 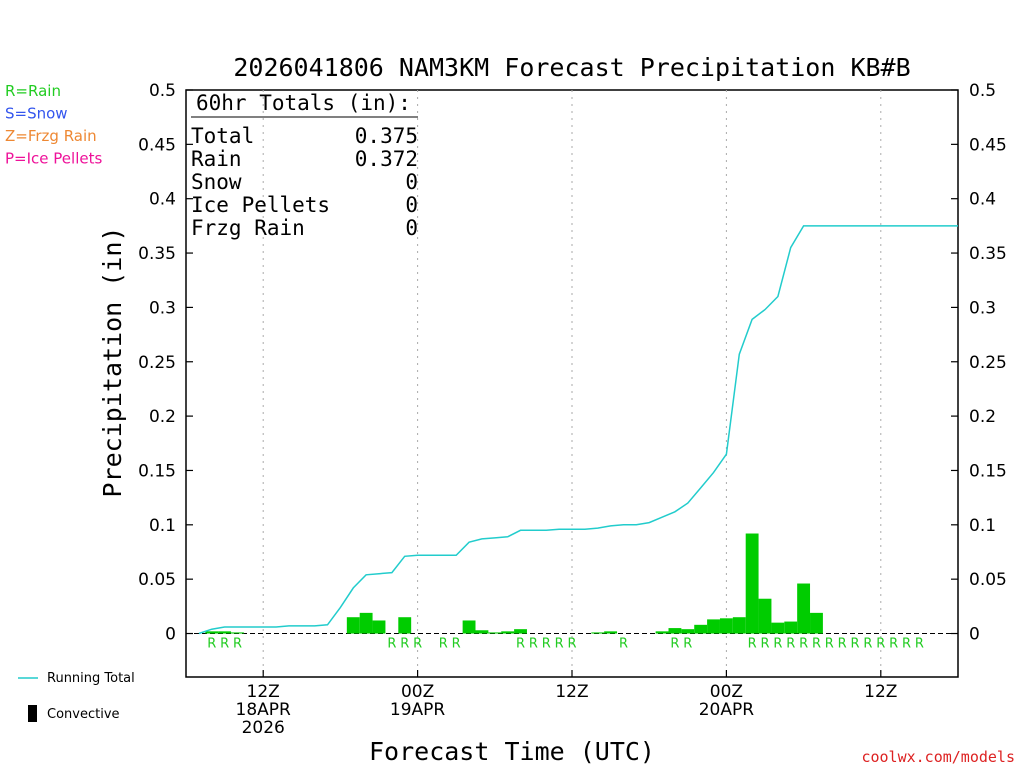 What do you see at coordinates (417, 692) in the screenshot?
I see `x-tick-label: 00Z` at bounding box center [417, 692].